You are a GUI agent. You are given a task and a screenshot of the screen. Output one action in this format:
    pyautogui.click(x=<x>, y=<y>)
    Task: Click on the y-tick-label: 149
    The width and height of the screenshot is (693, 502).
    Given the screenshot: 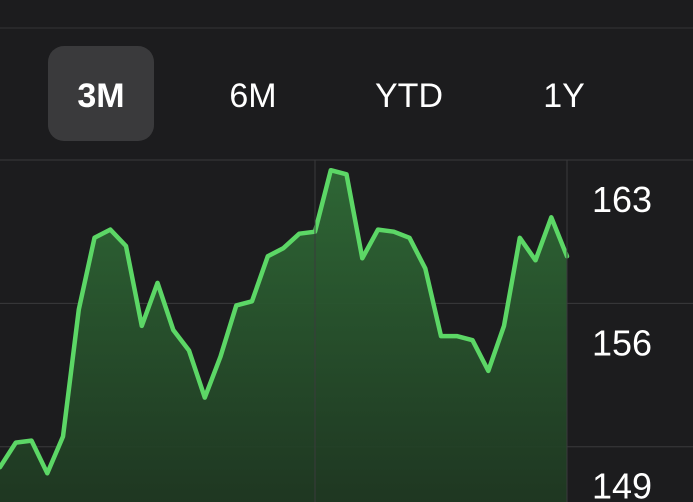 What is the action you would take?
    pyautogui.click(x=622, y=484)
    